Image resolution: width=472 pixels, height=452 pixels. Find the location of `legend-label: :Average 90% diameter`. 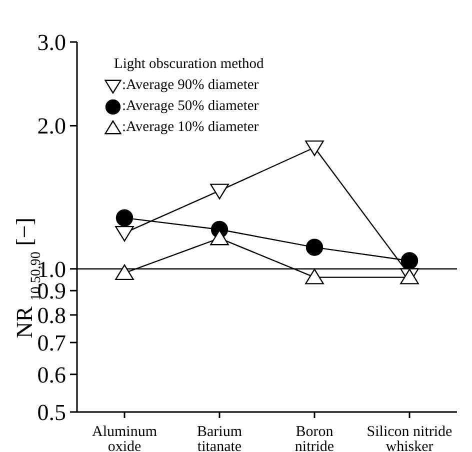

legend-label: :Average 90% diameter is located at coordinates (190, 85).